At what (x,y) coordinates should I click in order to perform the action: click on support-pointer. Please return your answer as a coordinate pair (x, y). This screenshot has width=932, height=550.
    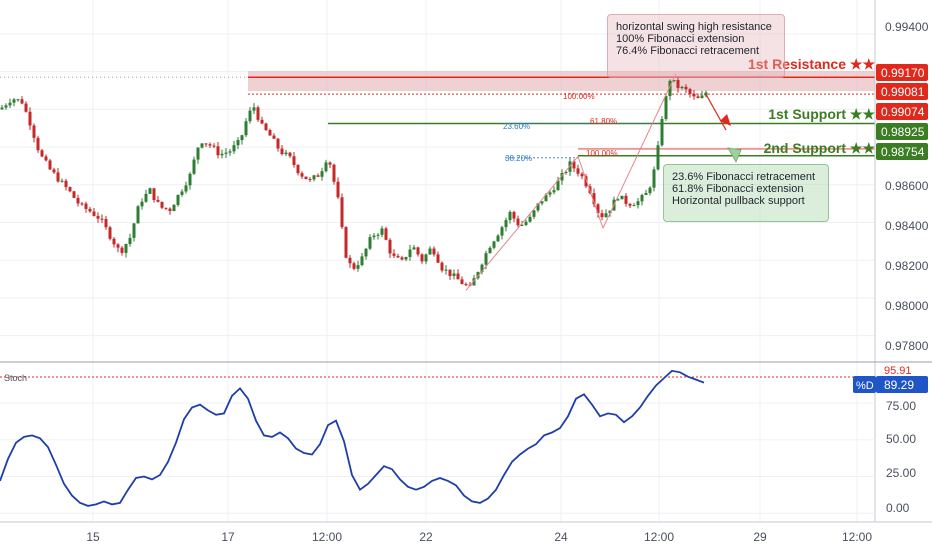
    Looking at the image, I should click on (734, 155).